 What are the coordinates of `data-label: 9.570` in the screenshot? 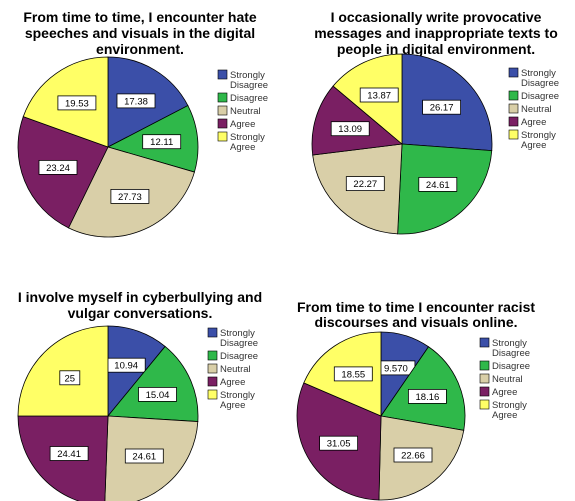 It's located at (396, 368).